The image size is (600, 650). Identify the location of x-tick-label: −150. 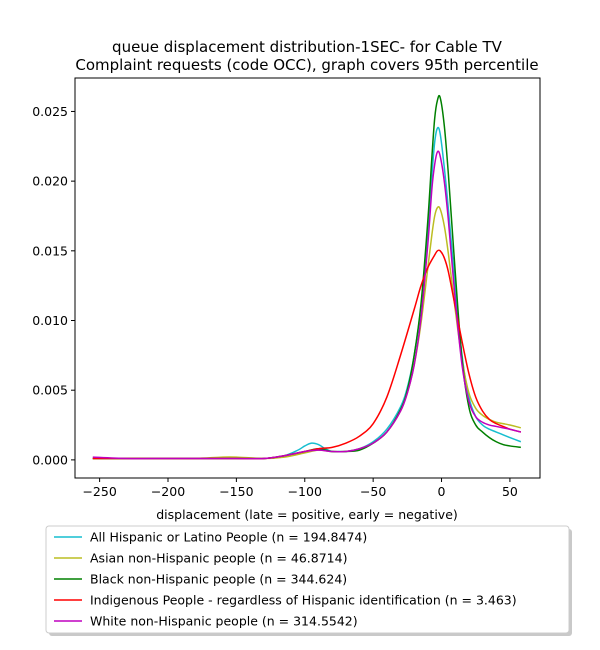
(236, 491).